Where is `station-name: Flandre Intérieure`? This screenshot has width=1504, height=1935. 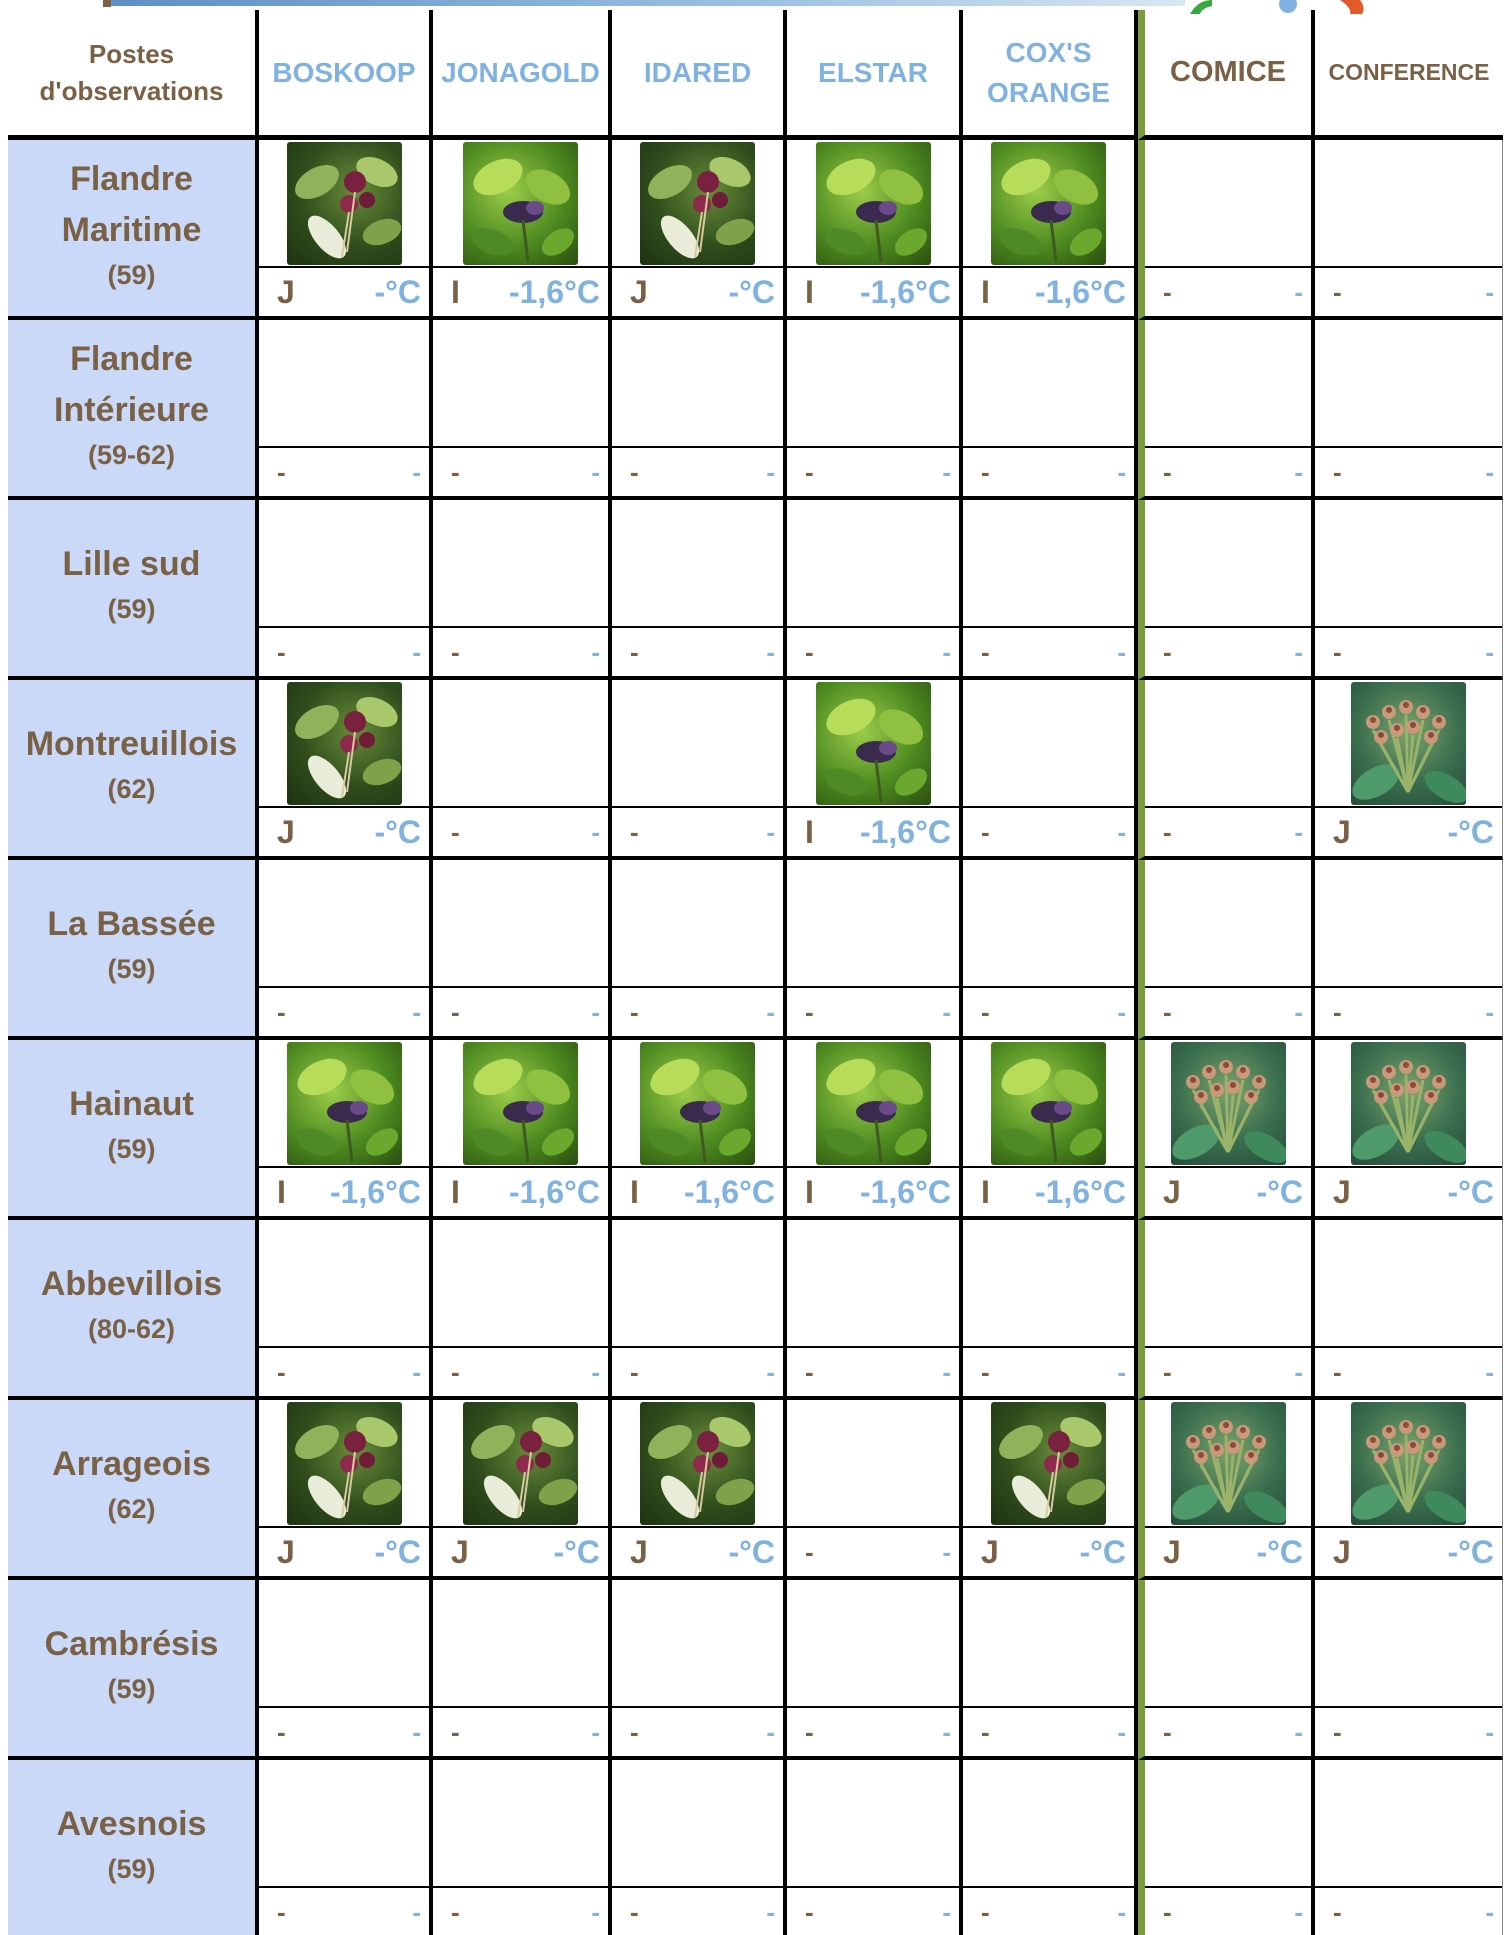
station-name: Flandre Intérieure is located at coordinates (131, 384).